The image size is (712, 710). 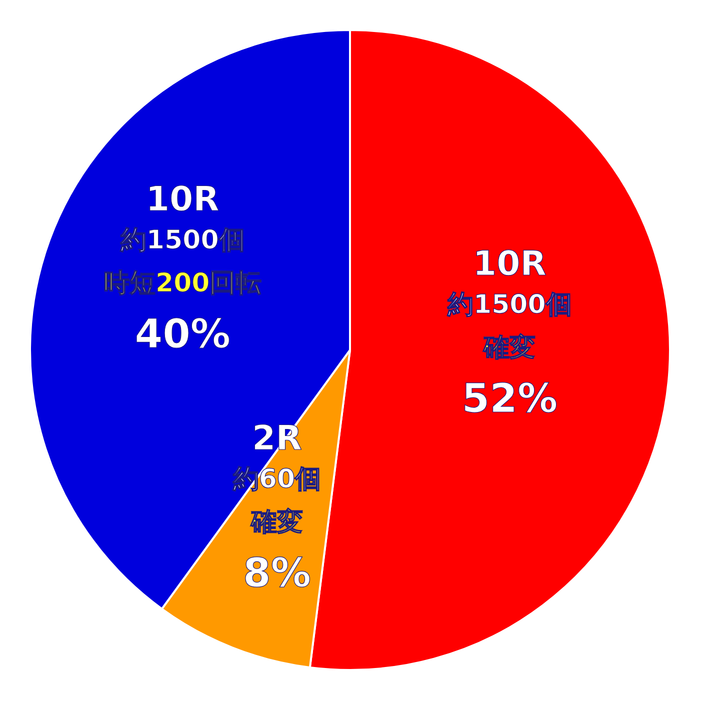 What do you see at coordinates (182, 283) in the screenshot?
I see `slice-label: 時短200回転` at bounding box center [182, 283].